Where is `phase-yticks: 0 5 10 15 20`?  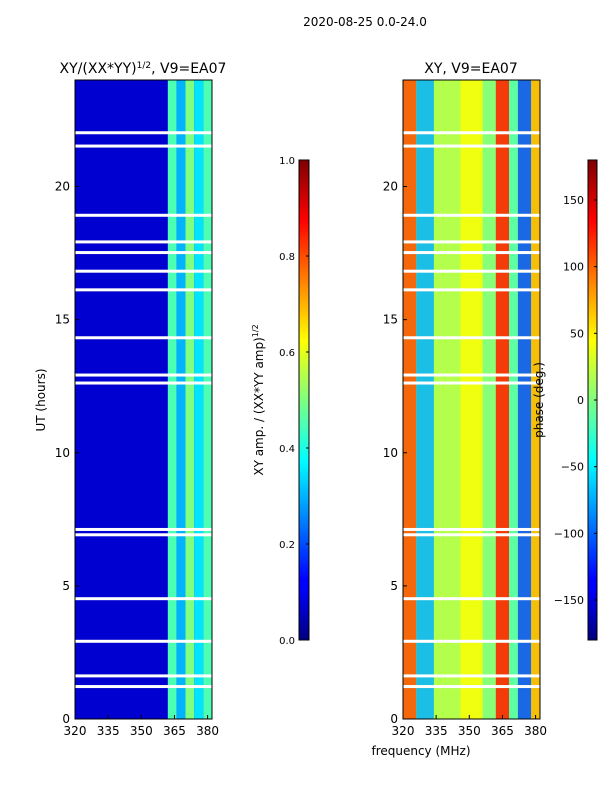
phase-yticks: 0 5 10 15 20 is located at coordinates (395, 453).